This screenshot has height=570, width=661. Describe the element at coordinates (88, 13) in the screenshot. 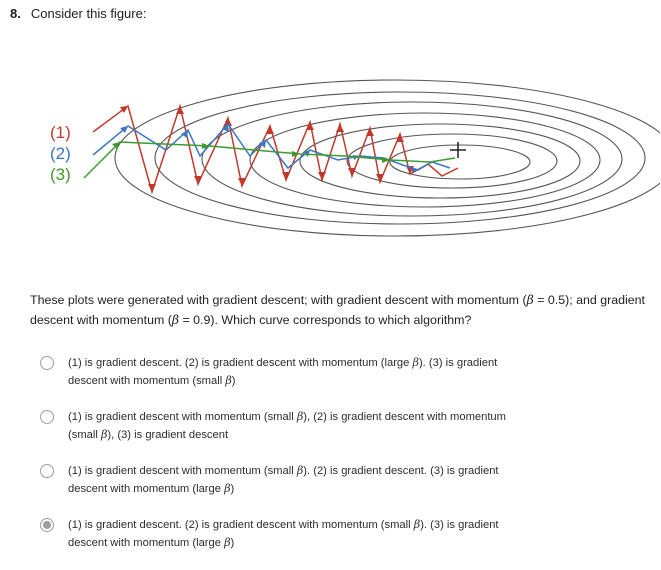

I see `question-prompt: Consider this figure:` at that location.